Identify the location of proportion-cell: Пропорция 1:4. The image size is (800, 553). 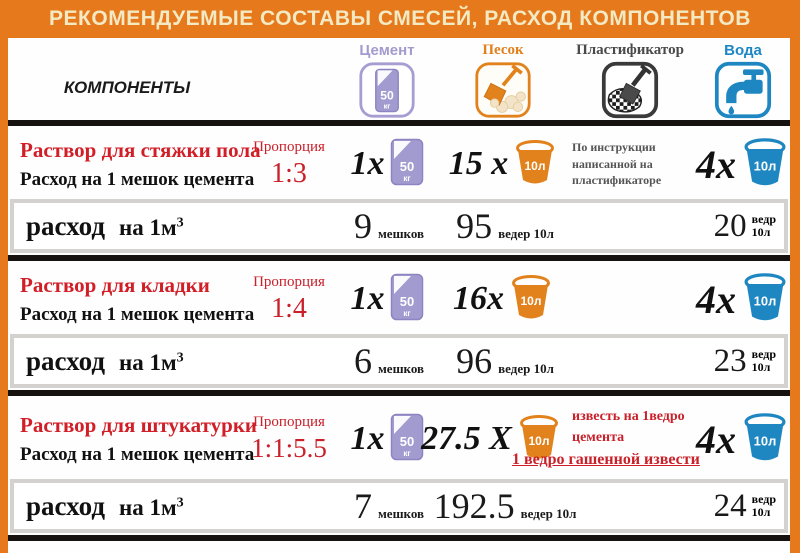
(289, 299).